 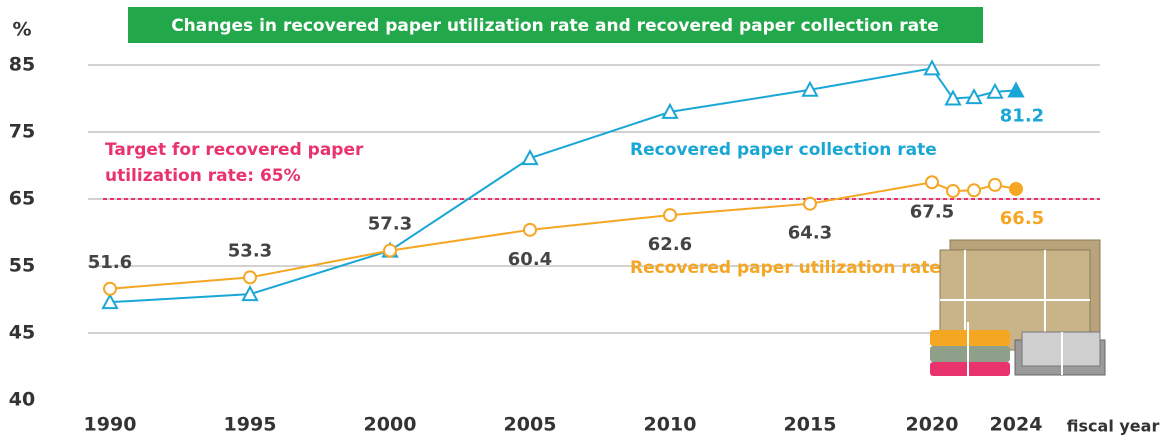 I want to click on data-label: 60.4, so click(x=530, y=259).